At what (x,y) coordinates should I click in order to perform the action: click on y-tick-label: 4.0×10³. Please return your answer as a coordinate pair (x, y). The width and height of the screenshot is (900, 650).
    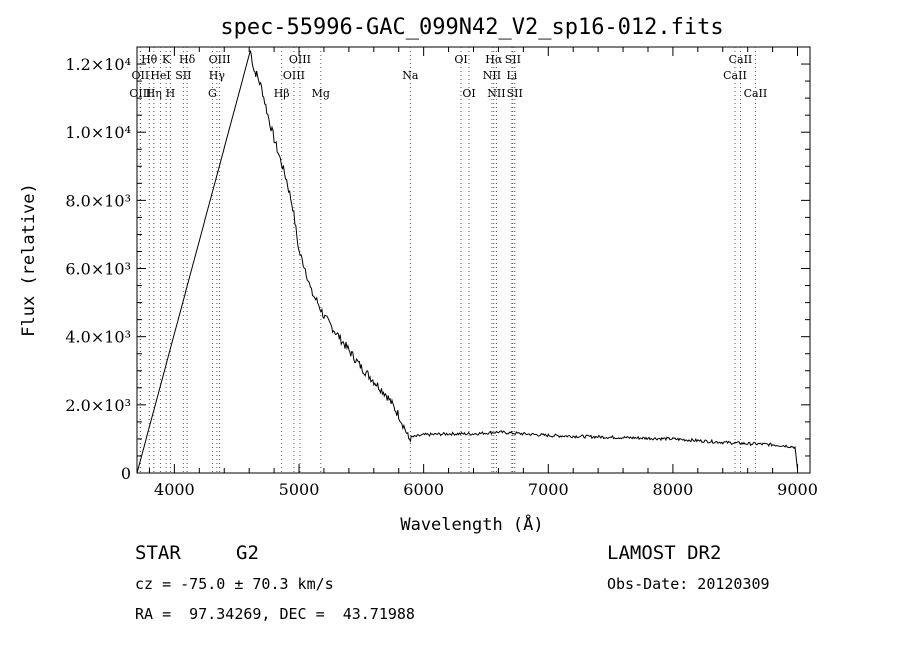
    Looking at the image, I should click on (98, 337).